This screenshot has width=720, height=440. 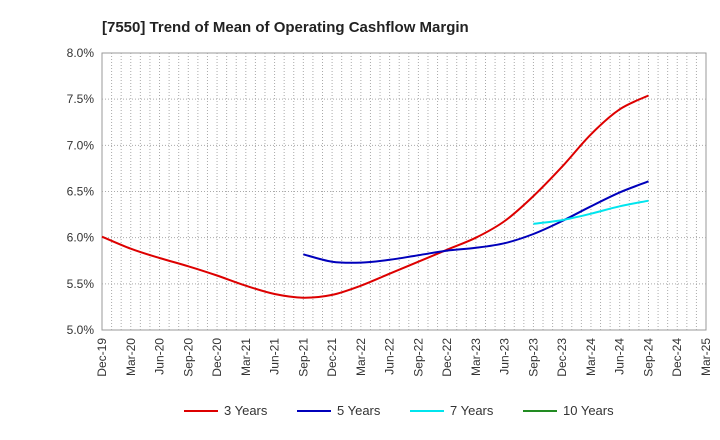 What do you see at coordinates (81, 238) in the screenshot?
I see `y-tick-label: 6.0%` at bounding box center [81, 238].